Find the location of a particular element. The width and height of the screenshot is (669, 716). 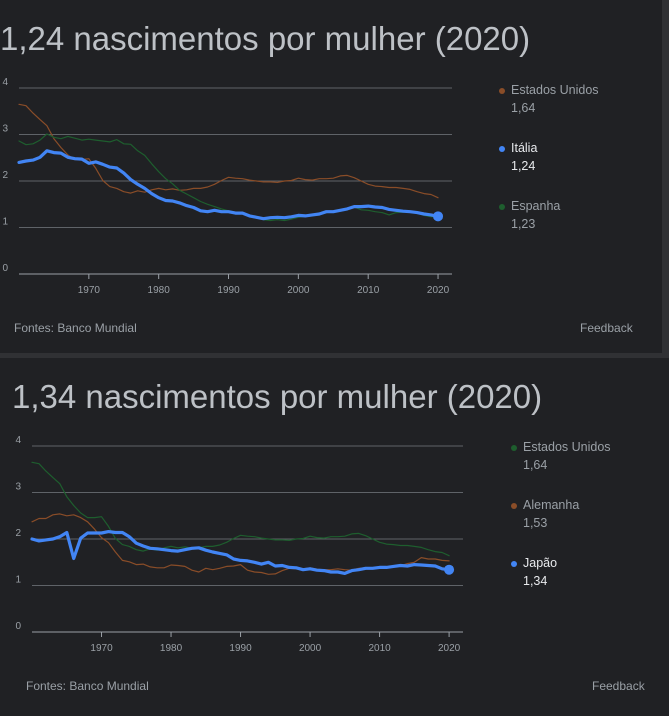

legend-series-value: 1,24 is located at coordinates (523, 166).